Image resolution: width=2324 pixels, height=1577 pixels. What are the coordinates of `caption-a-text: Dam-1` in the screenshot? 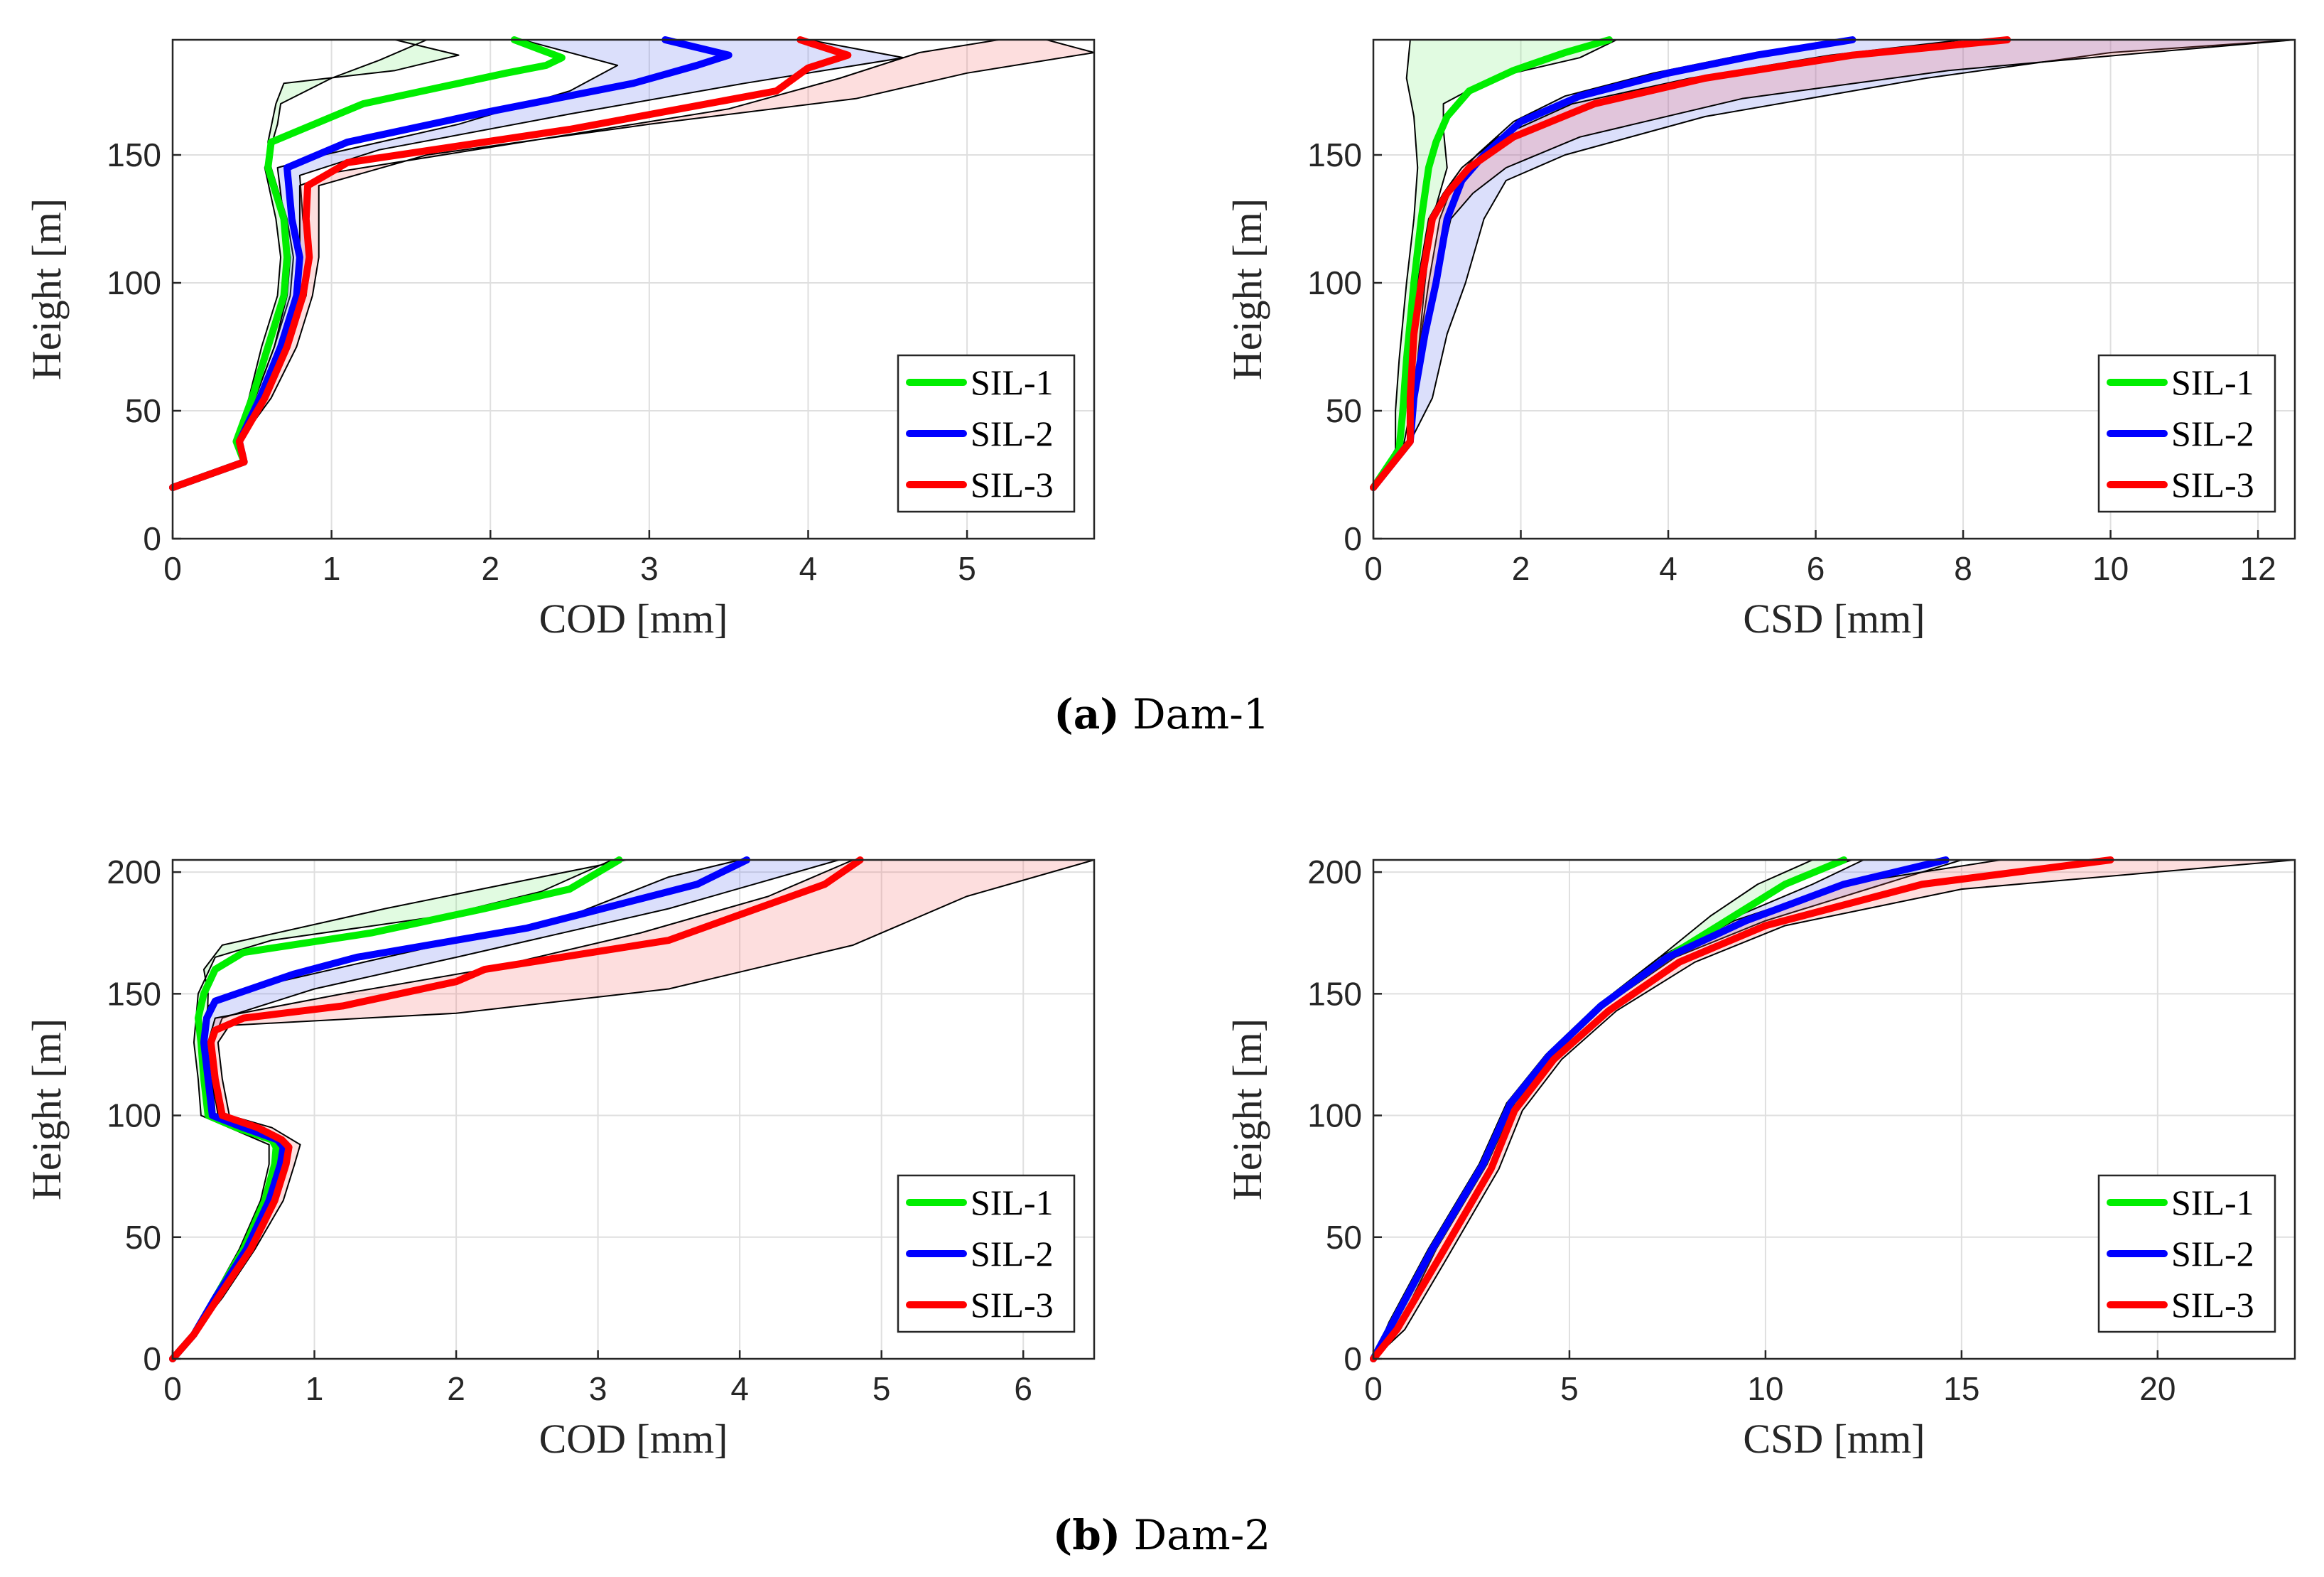 It's located at (1195, 714).